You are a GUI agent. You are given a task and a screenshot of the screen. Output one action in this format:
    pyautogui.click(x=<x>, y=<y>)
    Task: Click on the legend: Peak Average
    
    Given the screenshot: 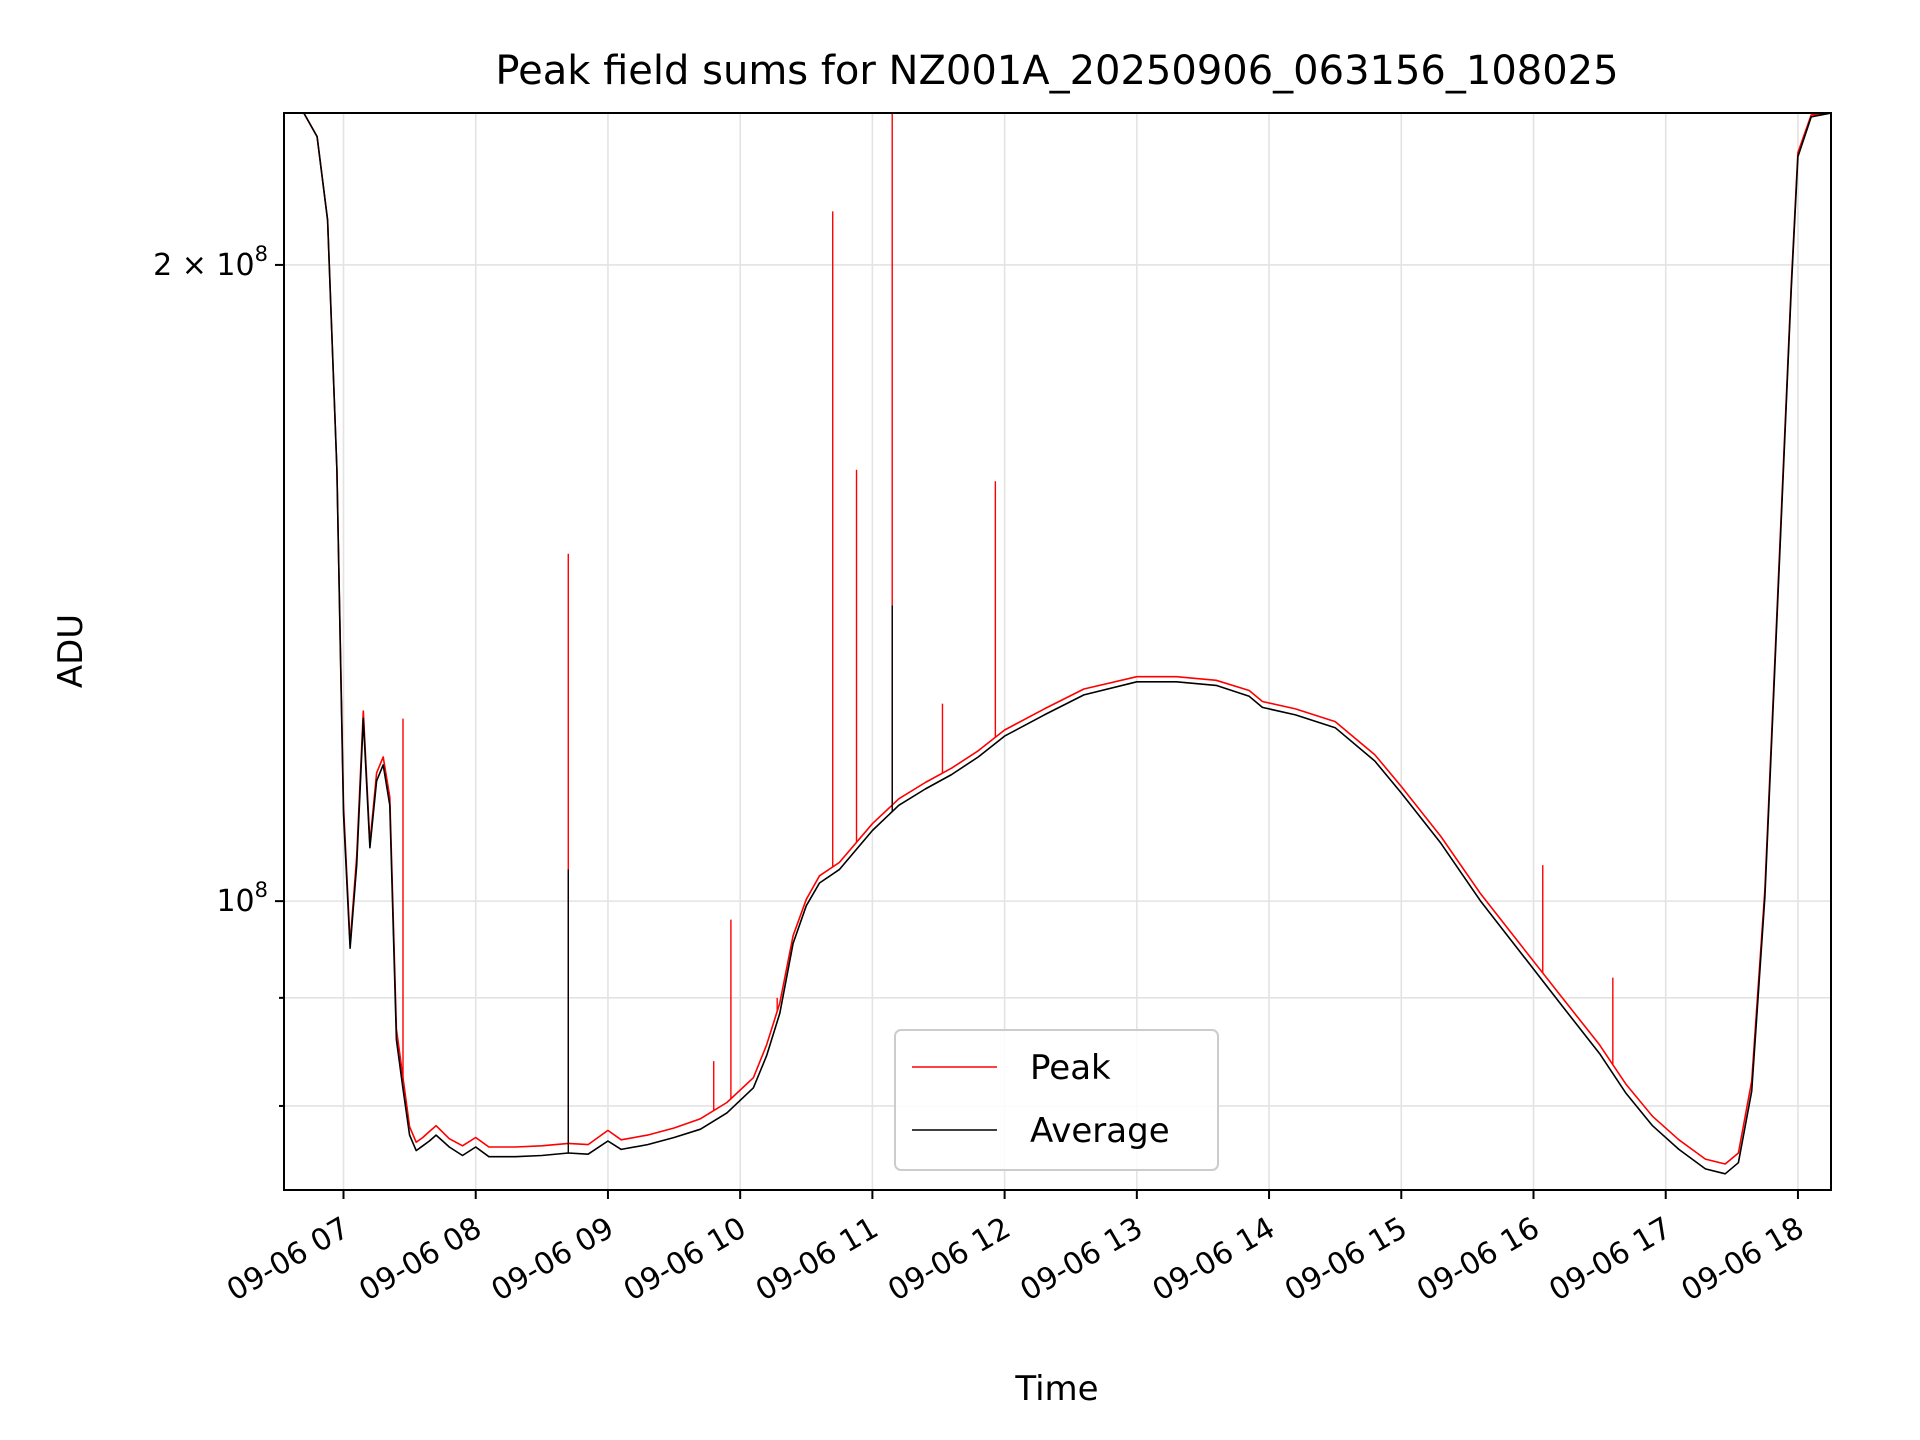 What is the action you would take?
    pyautogui.click(x=1056, y=1100)
    